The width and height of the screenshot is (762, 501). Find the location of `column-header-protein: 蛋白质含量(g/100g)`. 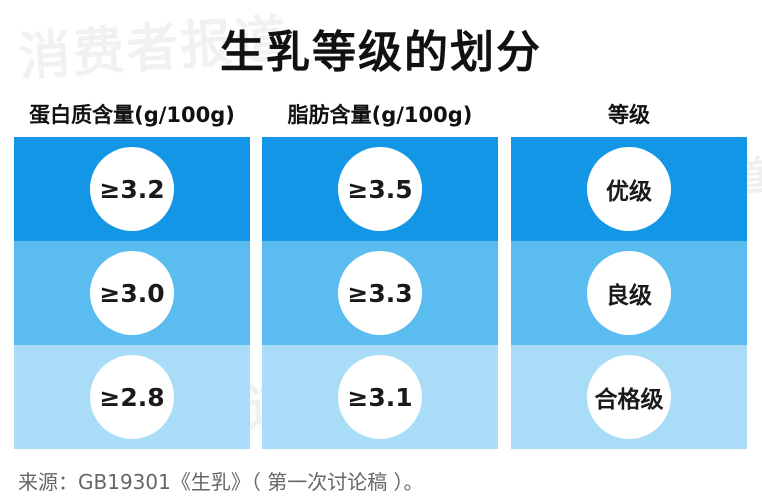

column-header-protein: 蛋白质含量(g/100g) is located at coordinates (132, 115).